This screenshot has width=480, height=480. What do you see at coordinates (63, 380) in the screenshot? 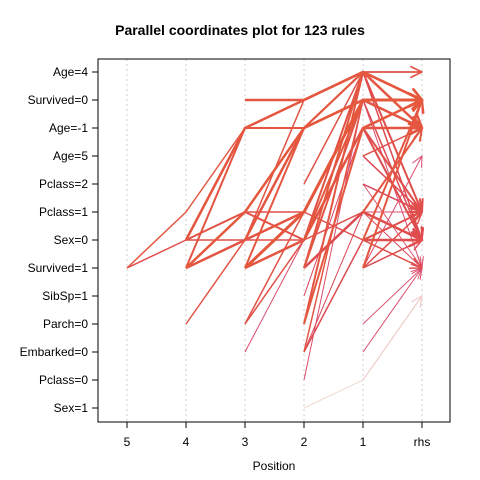
I see `y-tick-label: Pclass=0` at bounding box center [63, 380].